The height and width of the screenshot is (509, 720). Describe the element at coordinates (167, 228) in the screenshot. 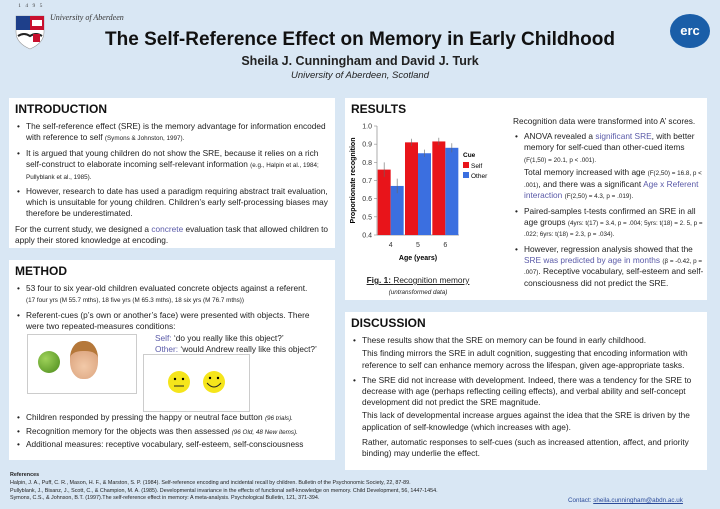

I see `highlight: concrete` at that location.